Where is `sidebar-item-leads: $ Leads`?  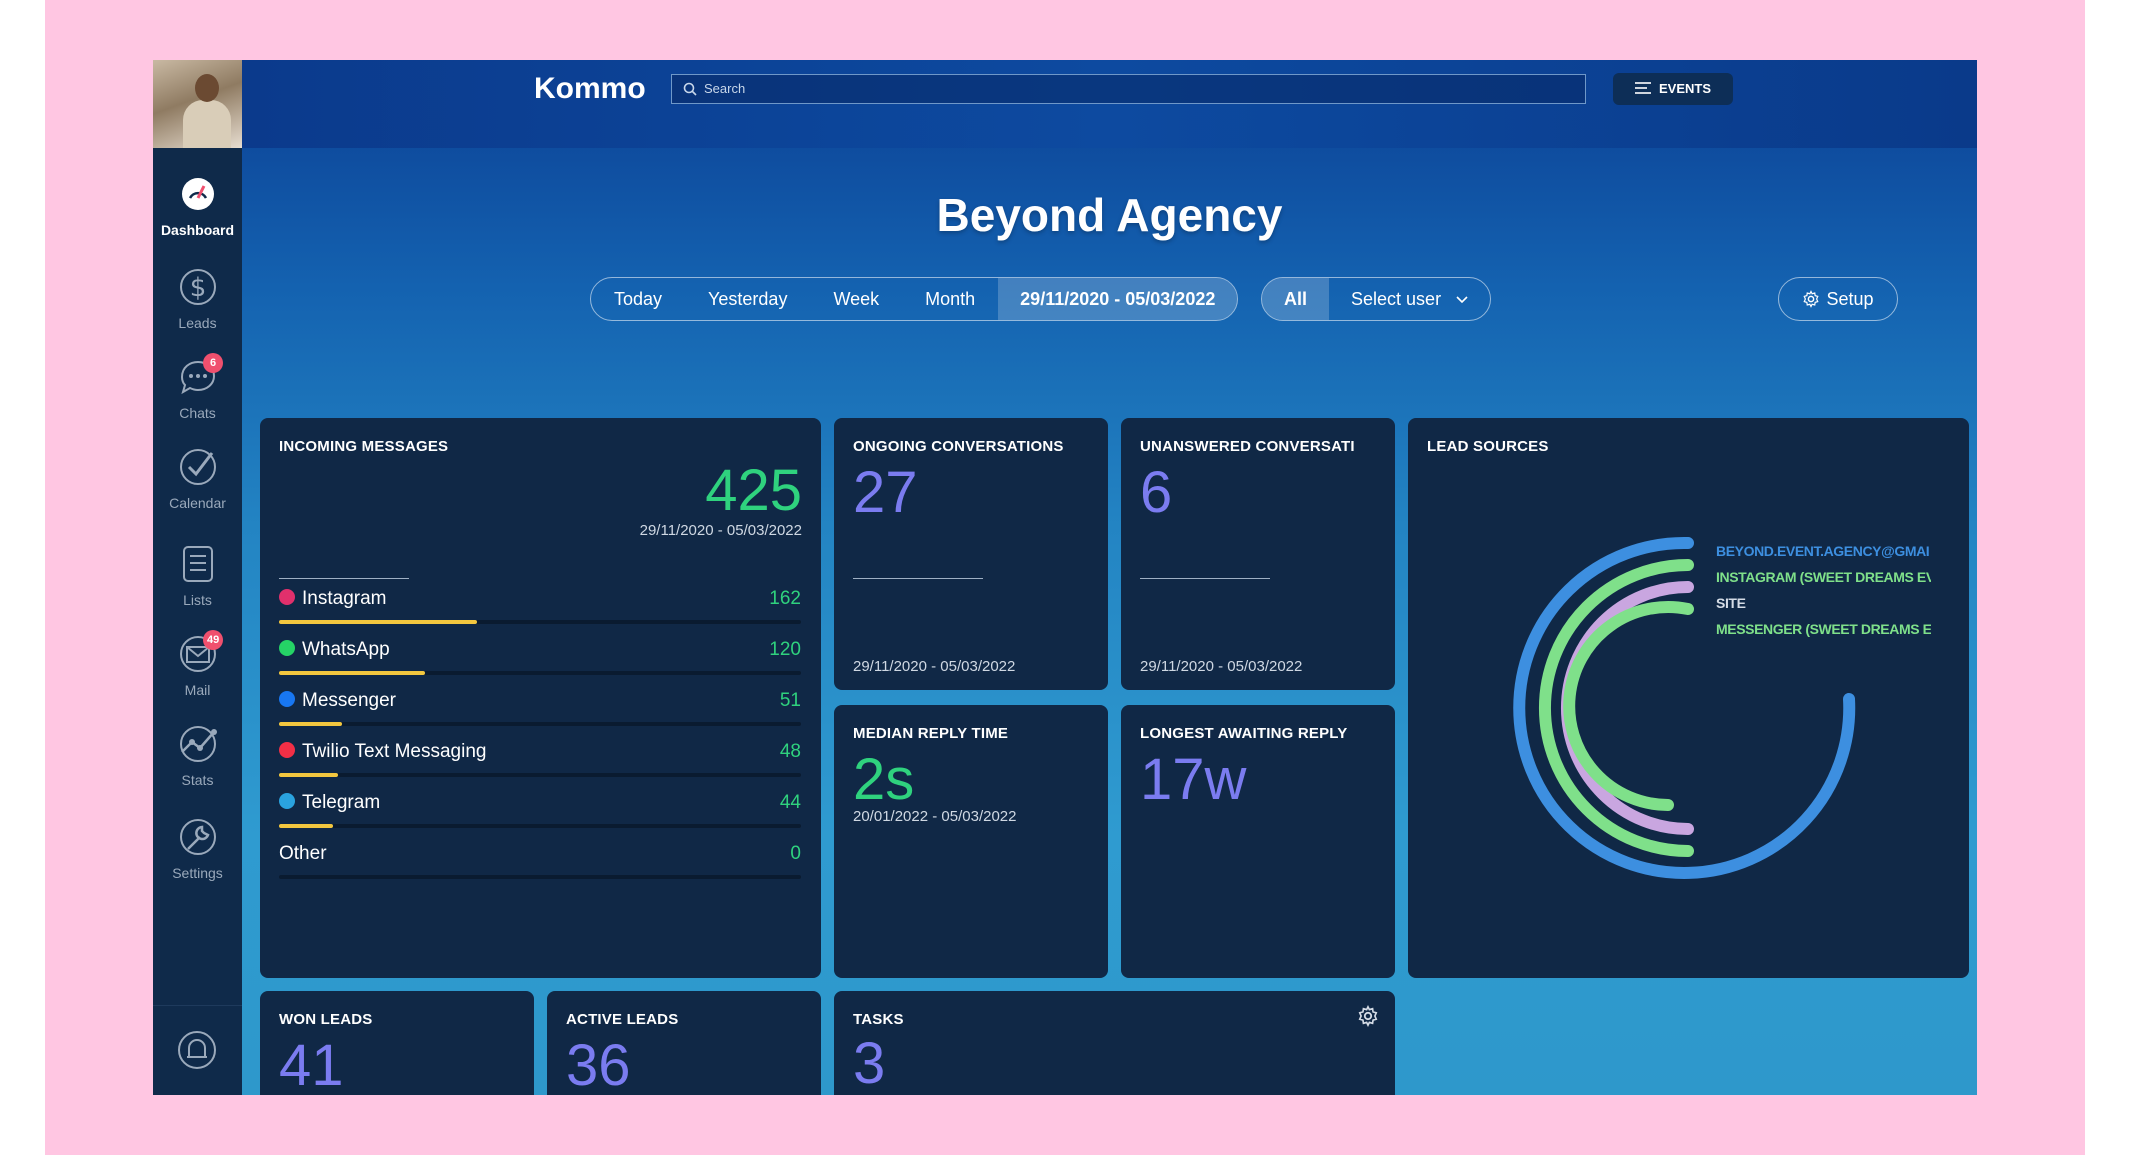
sidebar-item-leads: $ Leads is located at coordinates (197, 298).